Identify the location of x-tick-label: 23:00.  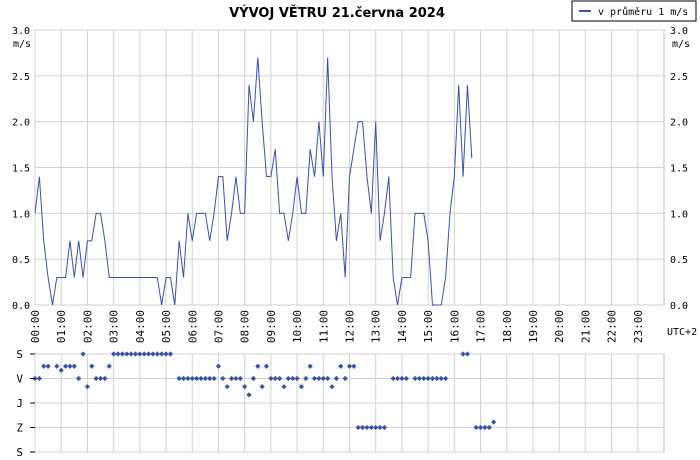
(638, 326).